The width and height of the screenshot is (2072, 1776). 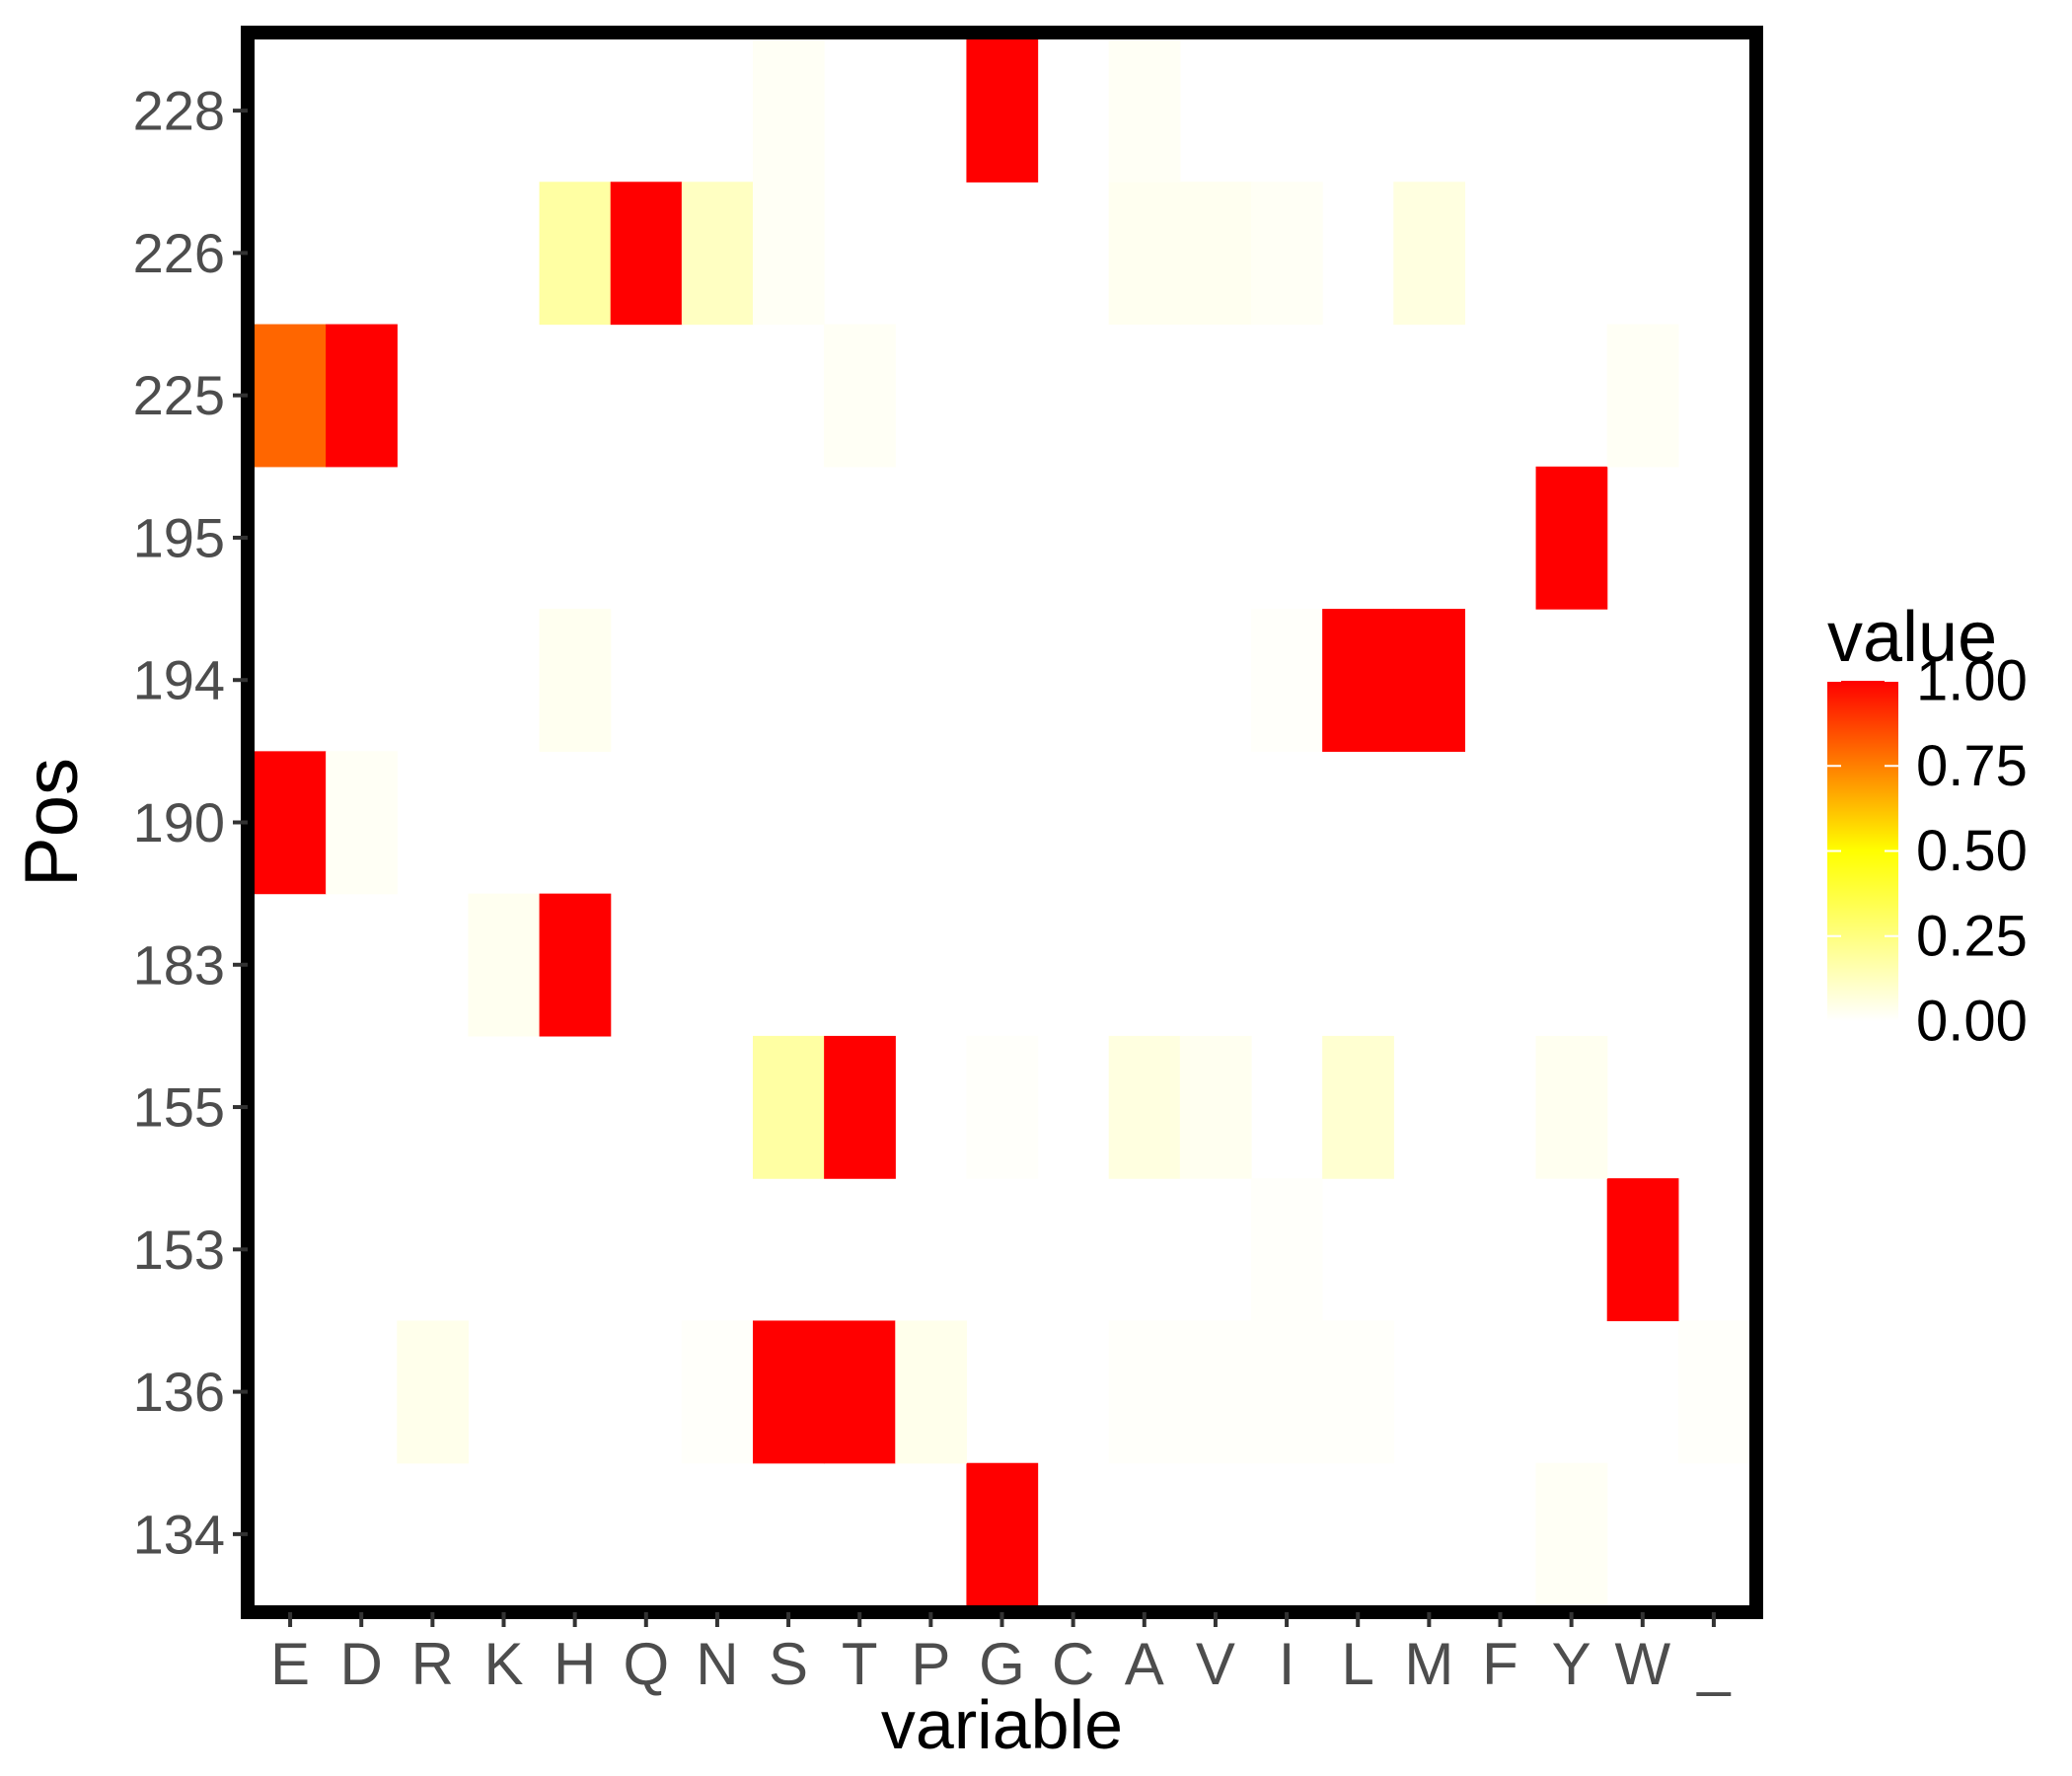 What do you see at coordinates (1714, 1664) in the screenshot?
I see `x-tick-label: _` at bounding box center [1714, 1664].